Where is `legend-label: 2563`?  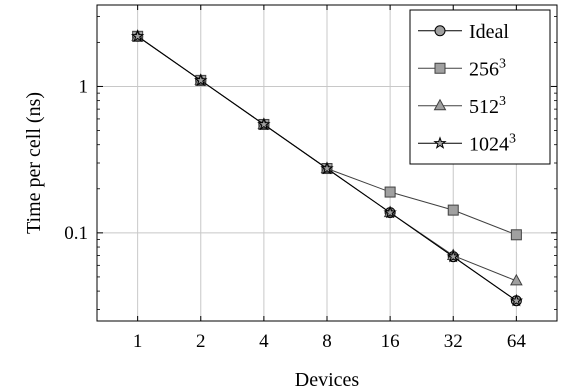
legend-label: 2563 is located at coordinates (487, 68).